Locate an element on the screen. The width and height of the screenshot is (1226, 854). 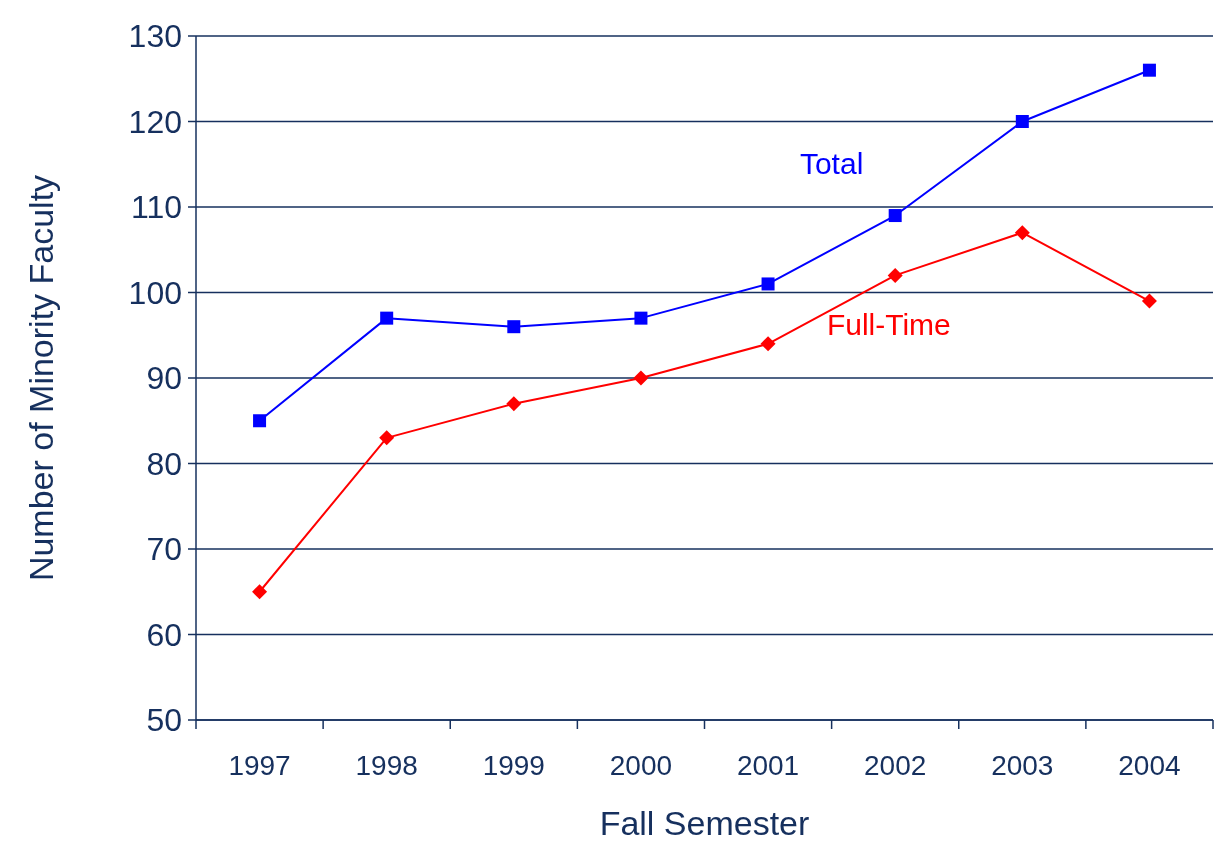
x-tick-label: 2003 is located at coordinates (1022, 765).